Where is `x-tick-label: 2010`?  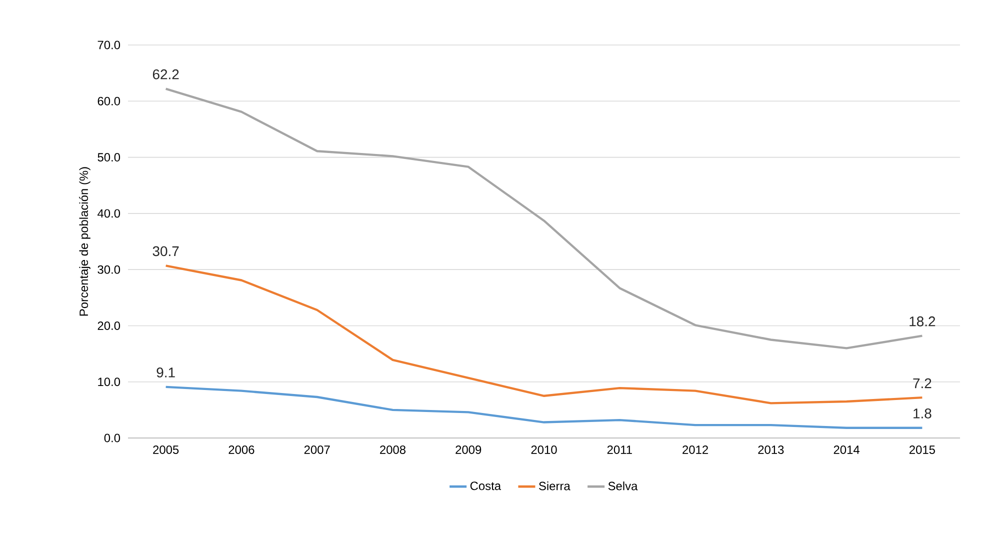
x-tick-label: 2010 is located at coordinates (544, 450).